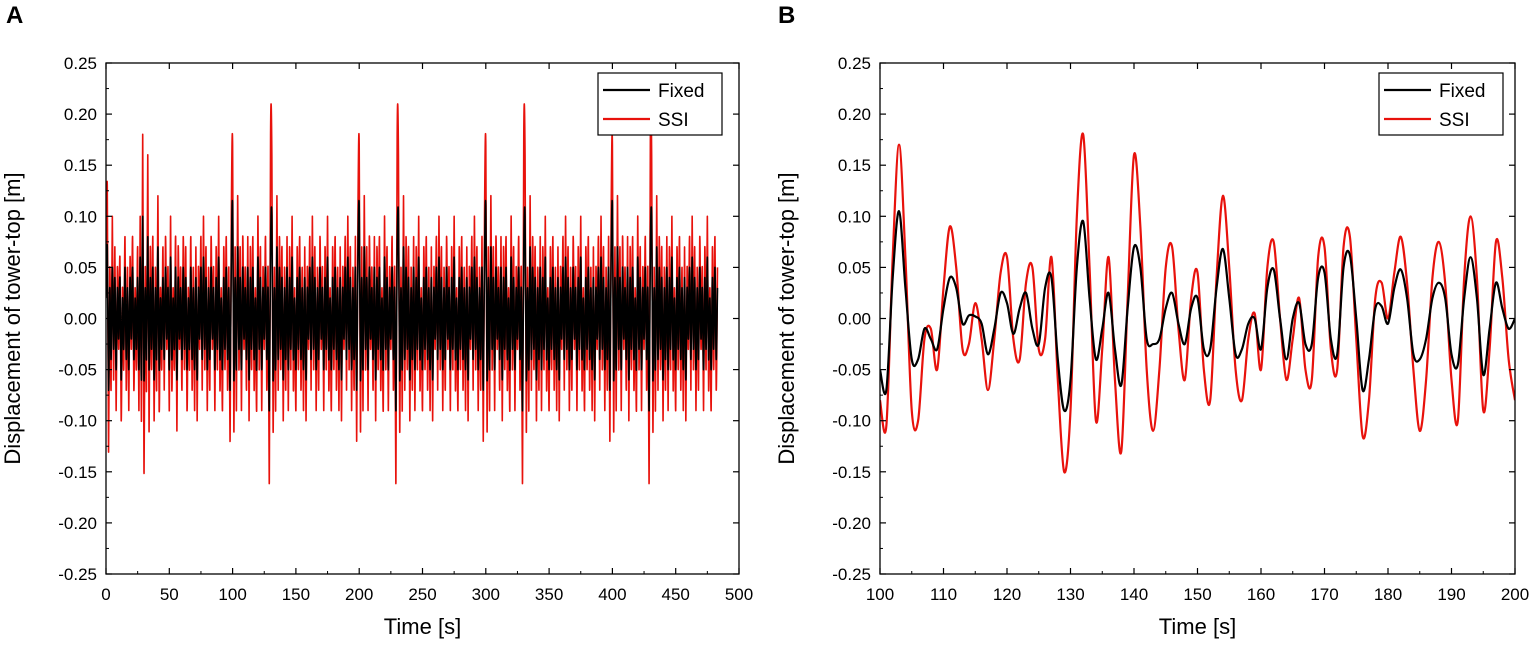 The height and width of the screenshot is (647, 1536). I want to click on x-tick-label: 300, so click(486, 594).